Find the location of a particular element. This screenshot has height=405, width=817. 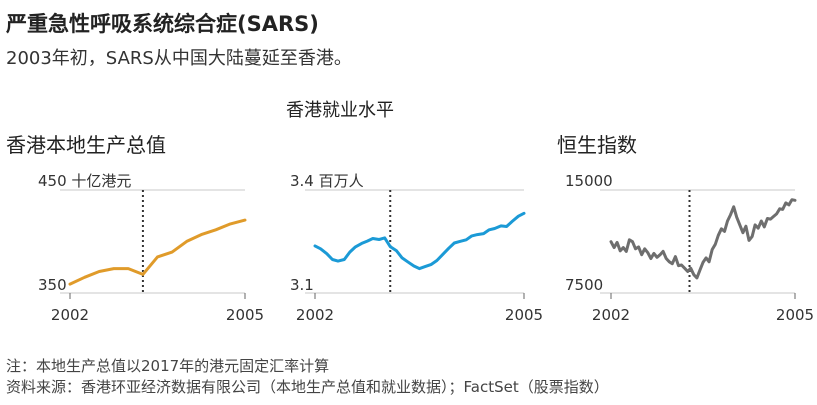

hsi-series-line is located at coordinates (703, 239).